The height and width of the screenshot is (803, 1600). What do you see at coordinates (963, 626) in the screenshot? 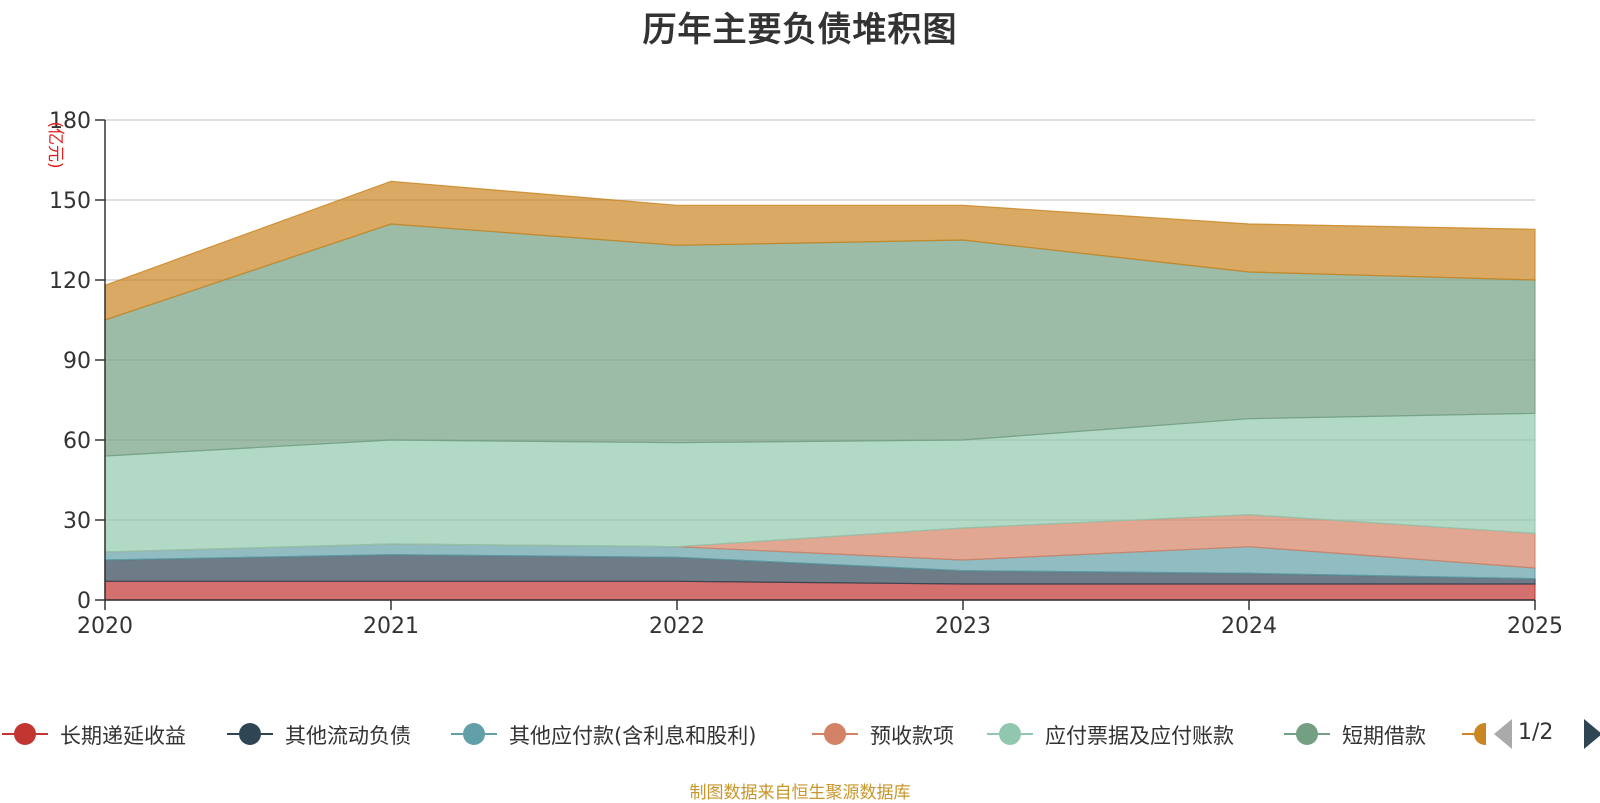
I see `x-tick-label: 2023` at bounding box center [963, 626].